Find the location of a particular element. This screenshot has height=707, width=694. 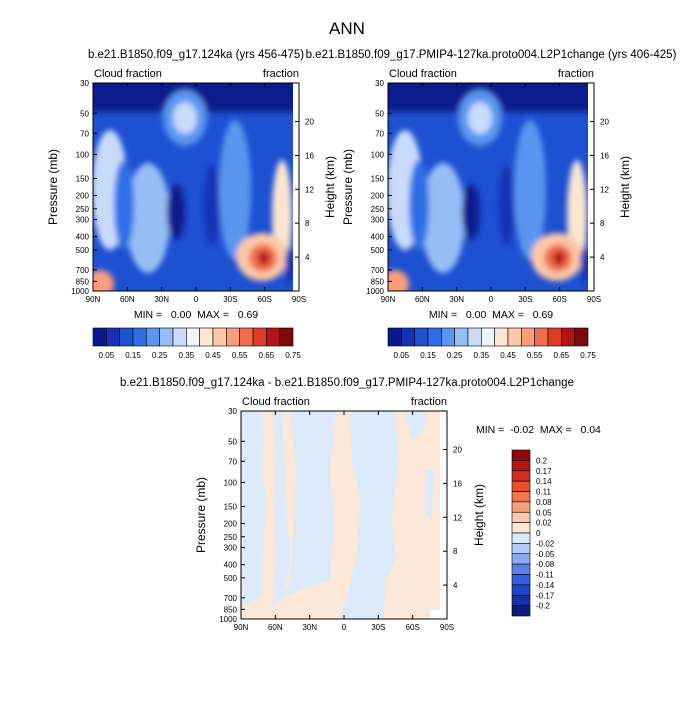

colorbar-label: 0.45 is located at coordinates (508, 355).